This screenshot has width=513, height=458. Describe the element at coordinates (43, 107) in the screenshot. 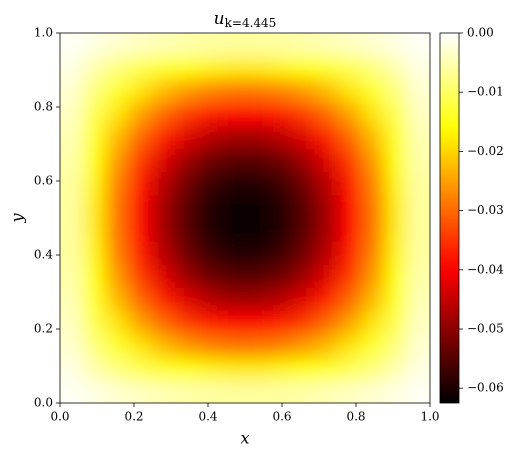

I see `y-tick-label: 0.8` at that location.